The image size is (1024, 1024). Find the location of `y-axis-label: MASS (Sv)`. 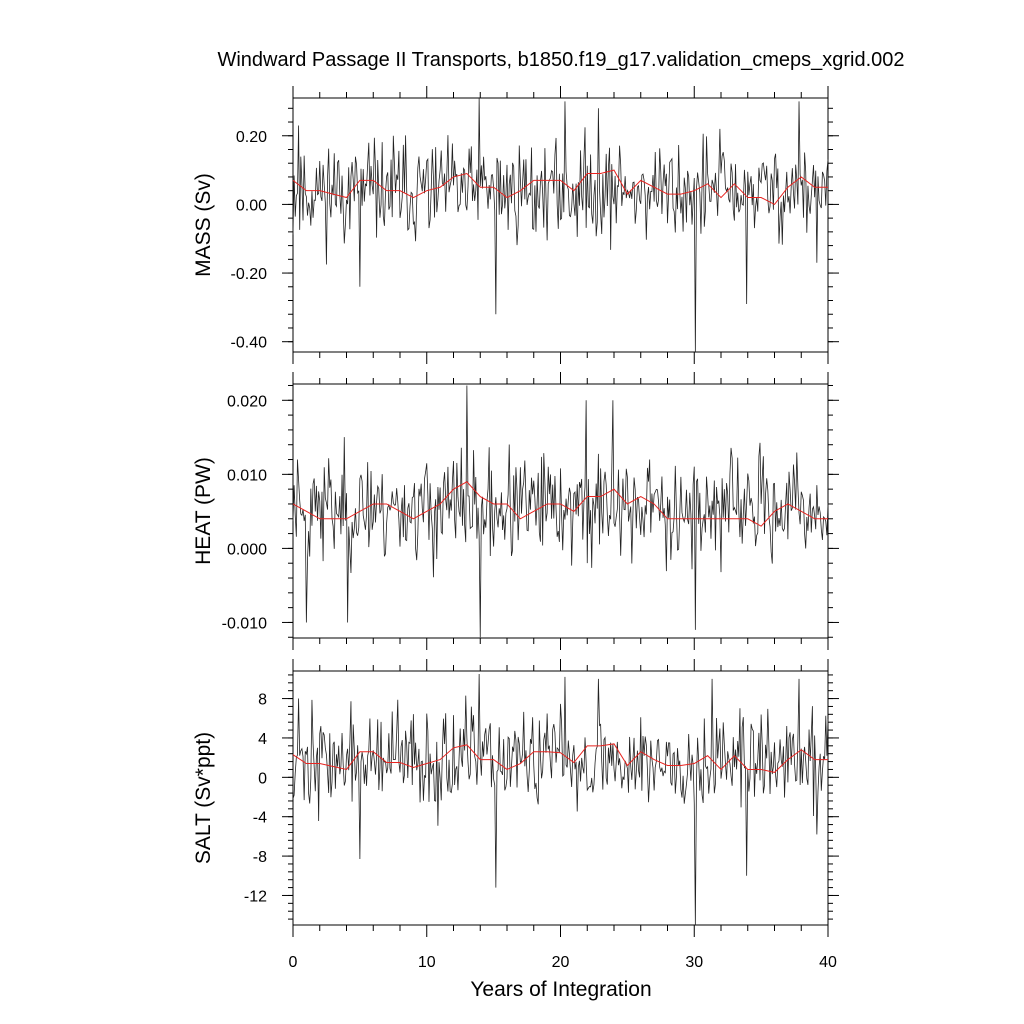

y-axis-label: MASS (Sv) is located at coordinates (203, 225).